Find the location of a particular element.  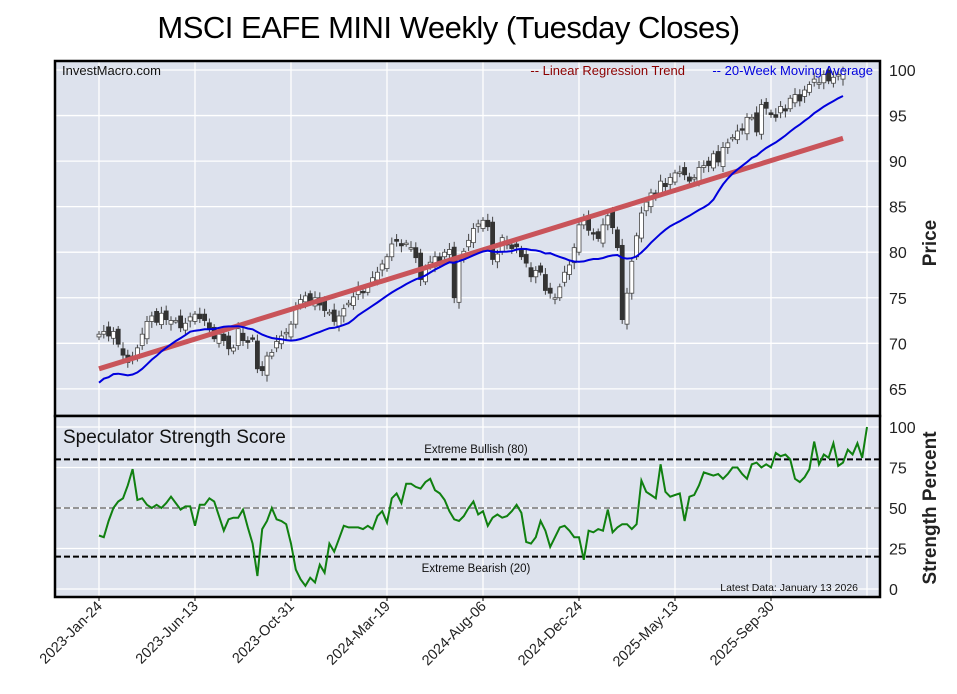

price-tick-label: 80 is located at coordinates (898, 253).